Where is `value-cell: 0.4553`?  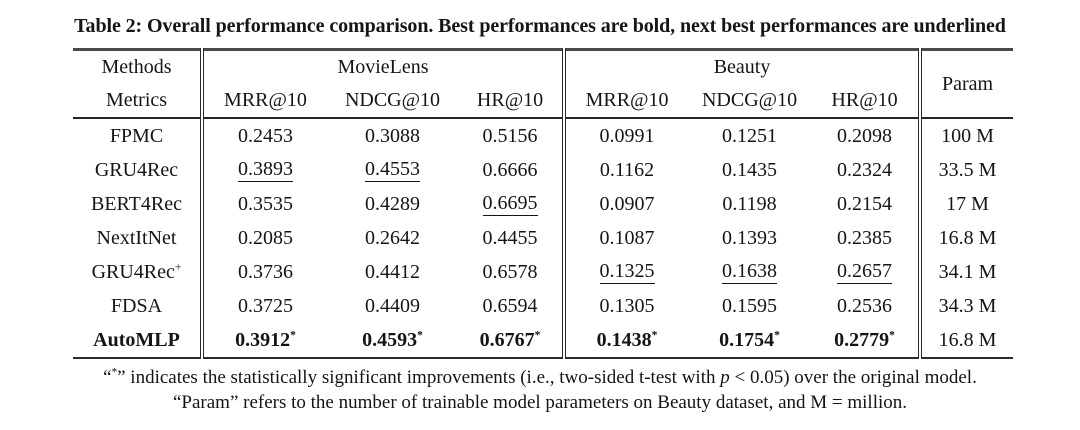
value-cell: 0.4553 is located at coordinates (392, 170).